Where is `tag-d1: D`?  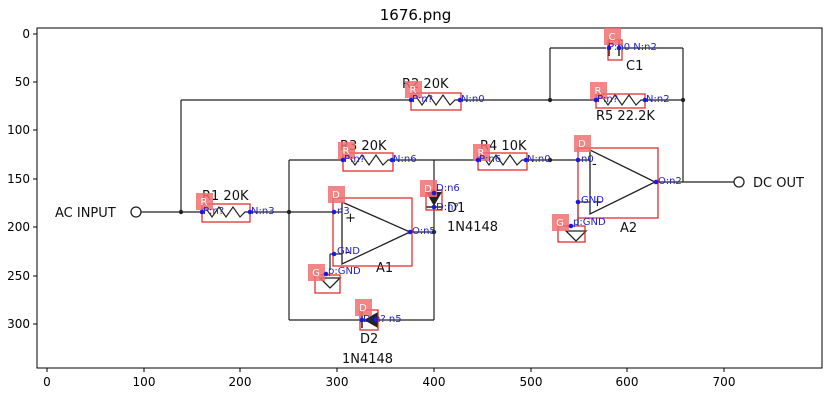 tag-d1: D is located at coordinates (428, 189).